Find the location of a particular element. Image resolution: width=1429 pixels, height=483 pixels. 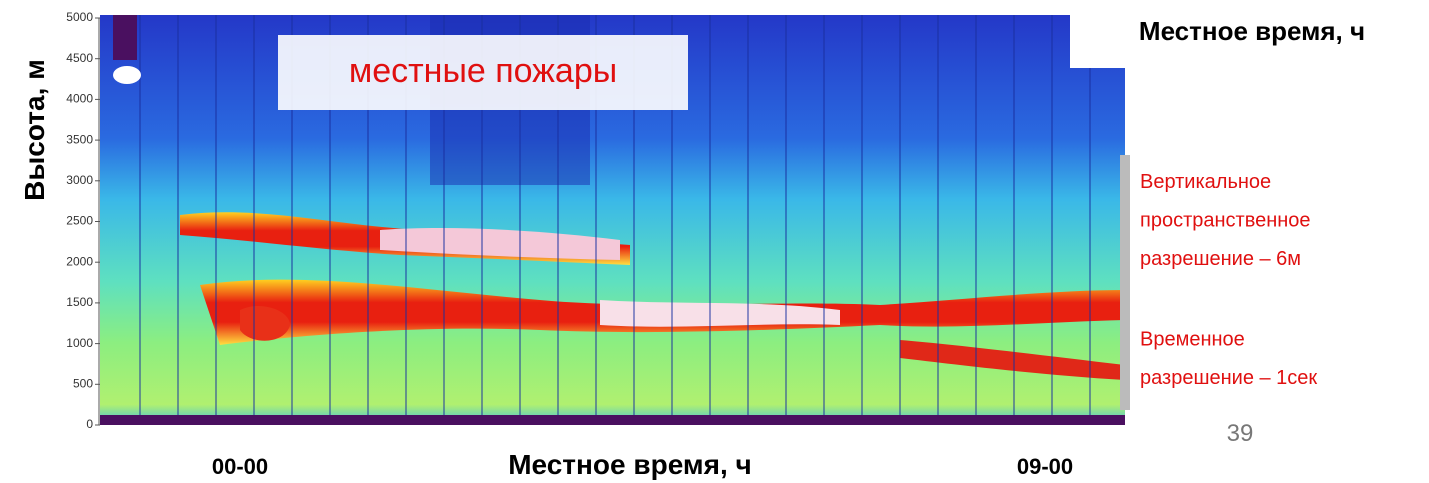

overlay-label: местные пожары is located at coordinates (483, 71).